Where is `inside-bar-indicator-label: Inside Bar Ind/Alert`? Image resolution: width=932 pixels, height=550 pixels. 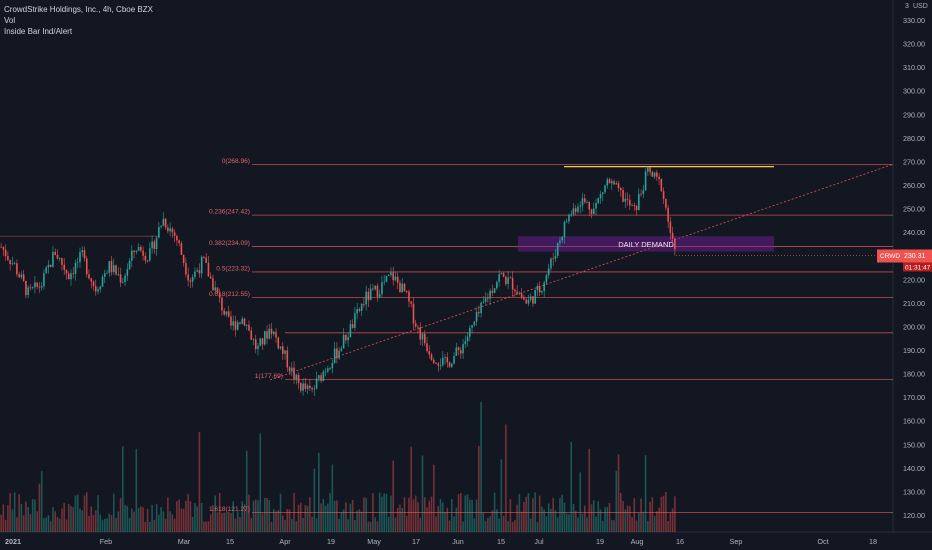 inside-bar-indicator-label: Inside Bar Ind/Alert is located at coordinates (38, 31).